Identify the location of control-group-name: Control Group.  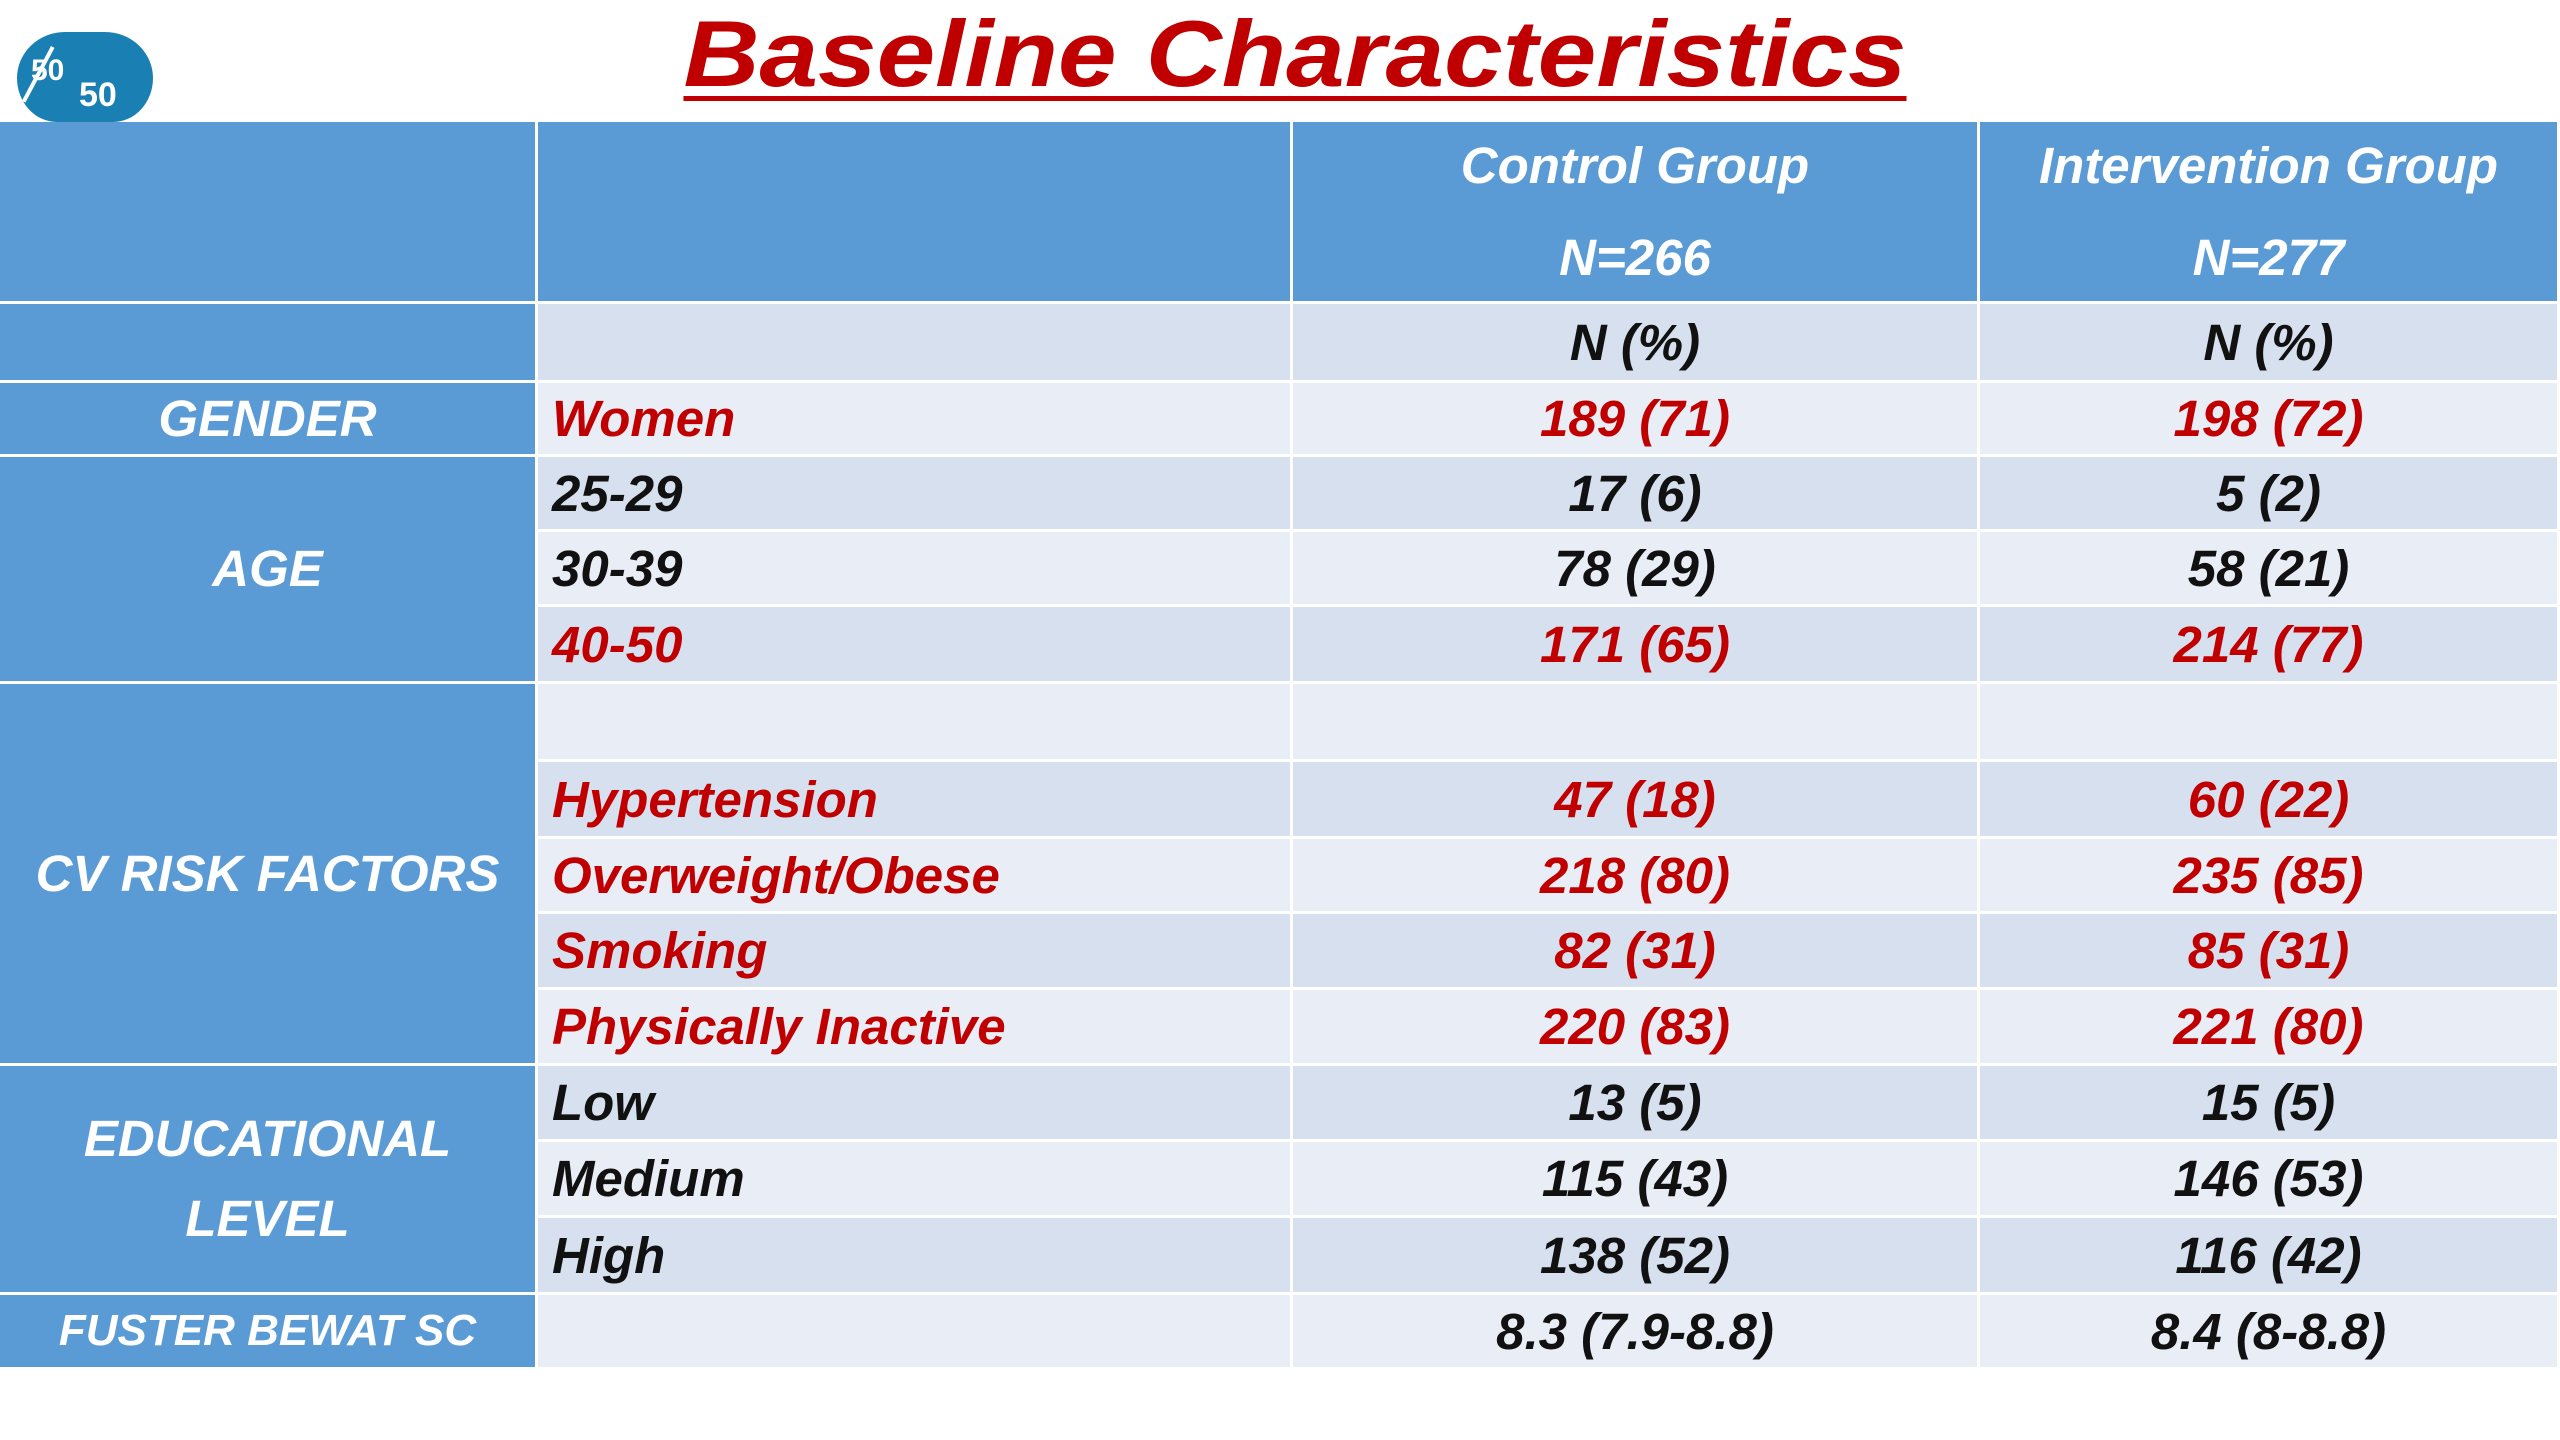
(1635, 165).